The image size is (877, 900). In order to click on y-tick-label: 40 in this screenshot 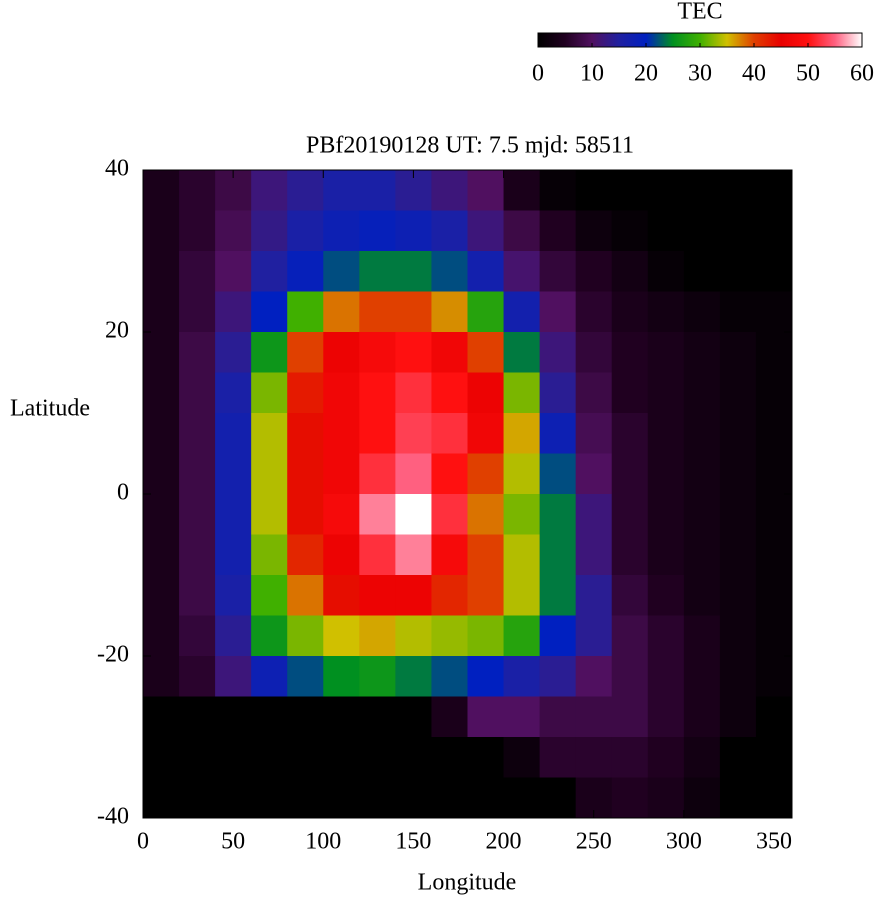, I will do `click(117, 169)`.